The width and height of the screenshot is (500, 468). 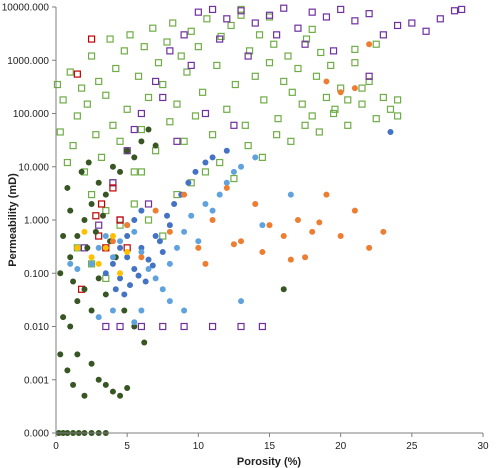 What do you see at coordinates (127, 446) in the screenshot?
I see `x-tick-label: 5` at bounding box center [127, 446].